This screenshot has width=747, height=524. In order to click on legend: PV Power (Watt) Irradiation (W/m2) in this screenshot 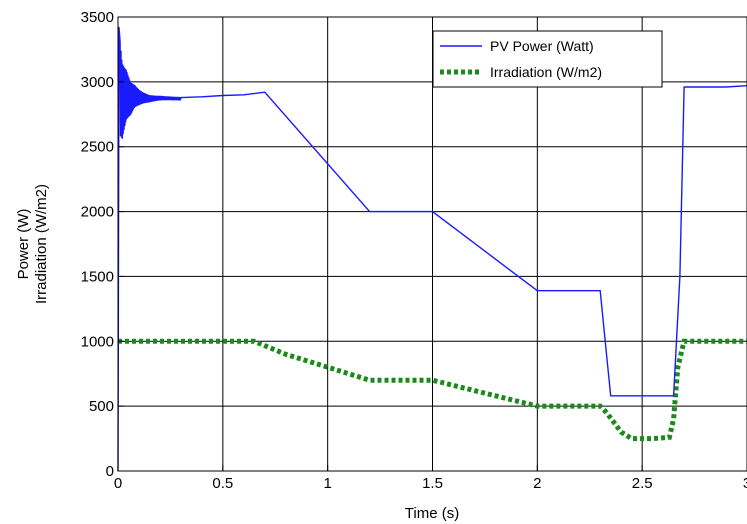, I will do `click(547, 59)`.